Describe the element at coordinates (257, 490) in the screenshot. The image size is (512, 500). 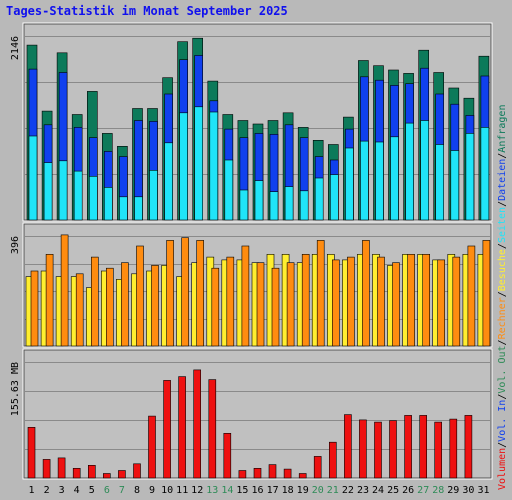
I see `x-tick-label-day-16: 16` at that location.